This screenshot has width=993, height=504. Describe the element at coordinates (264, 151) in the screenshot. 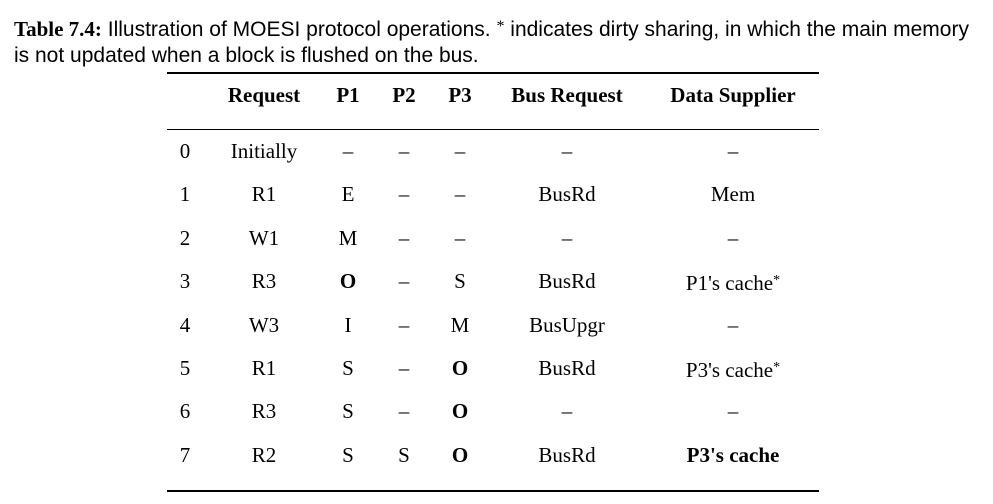

I see `cell-text: Initially` at that location.